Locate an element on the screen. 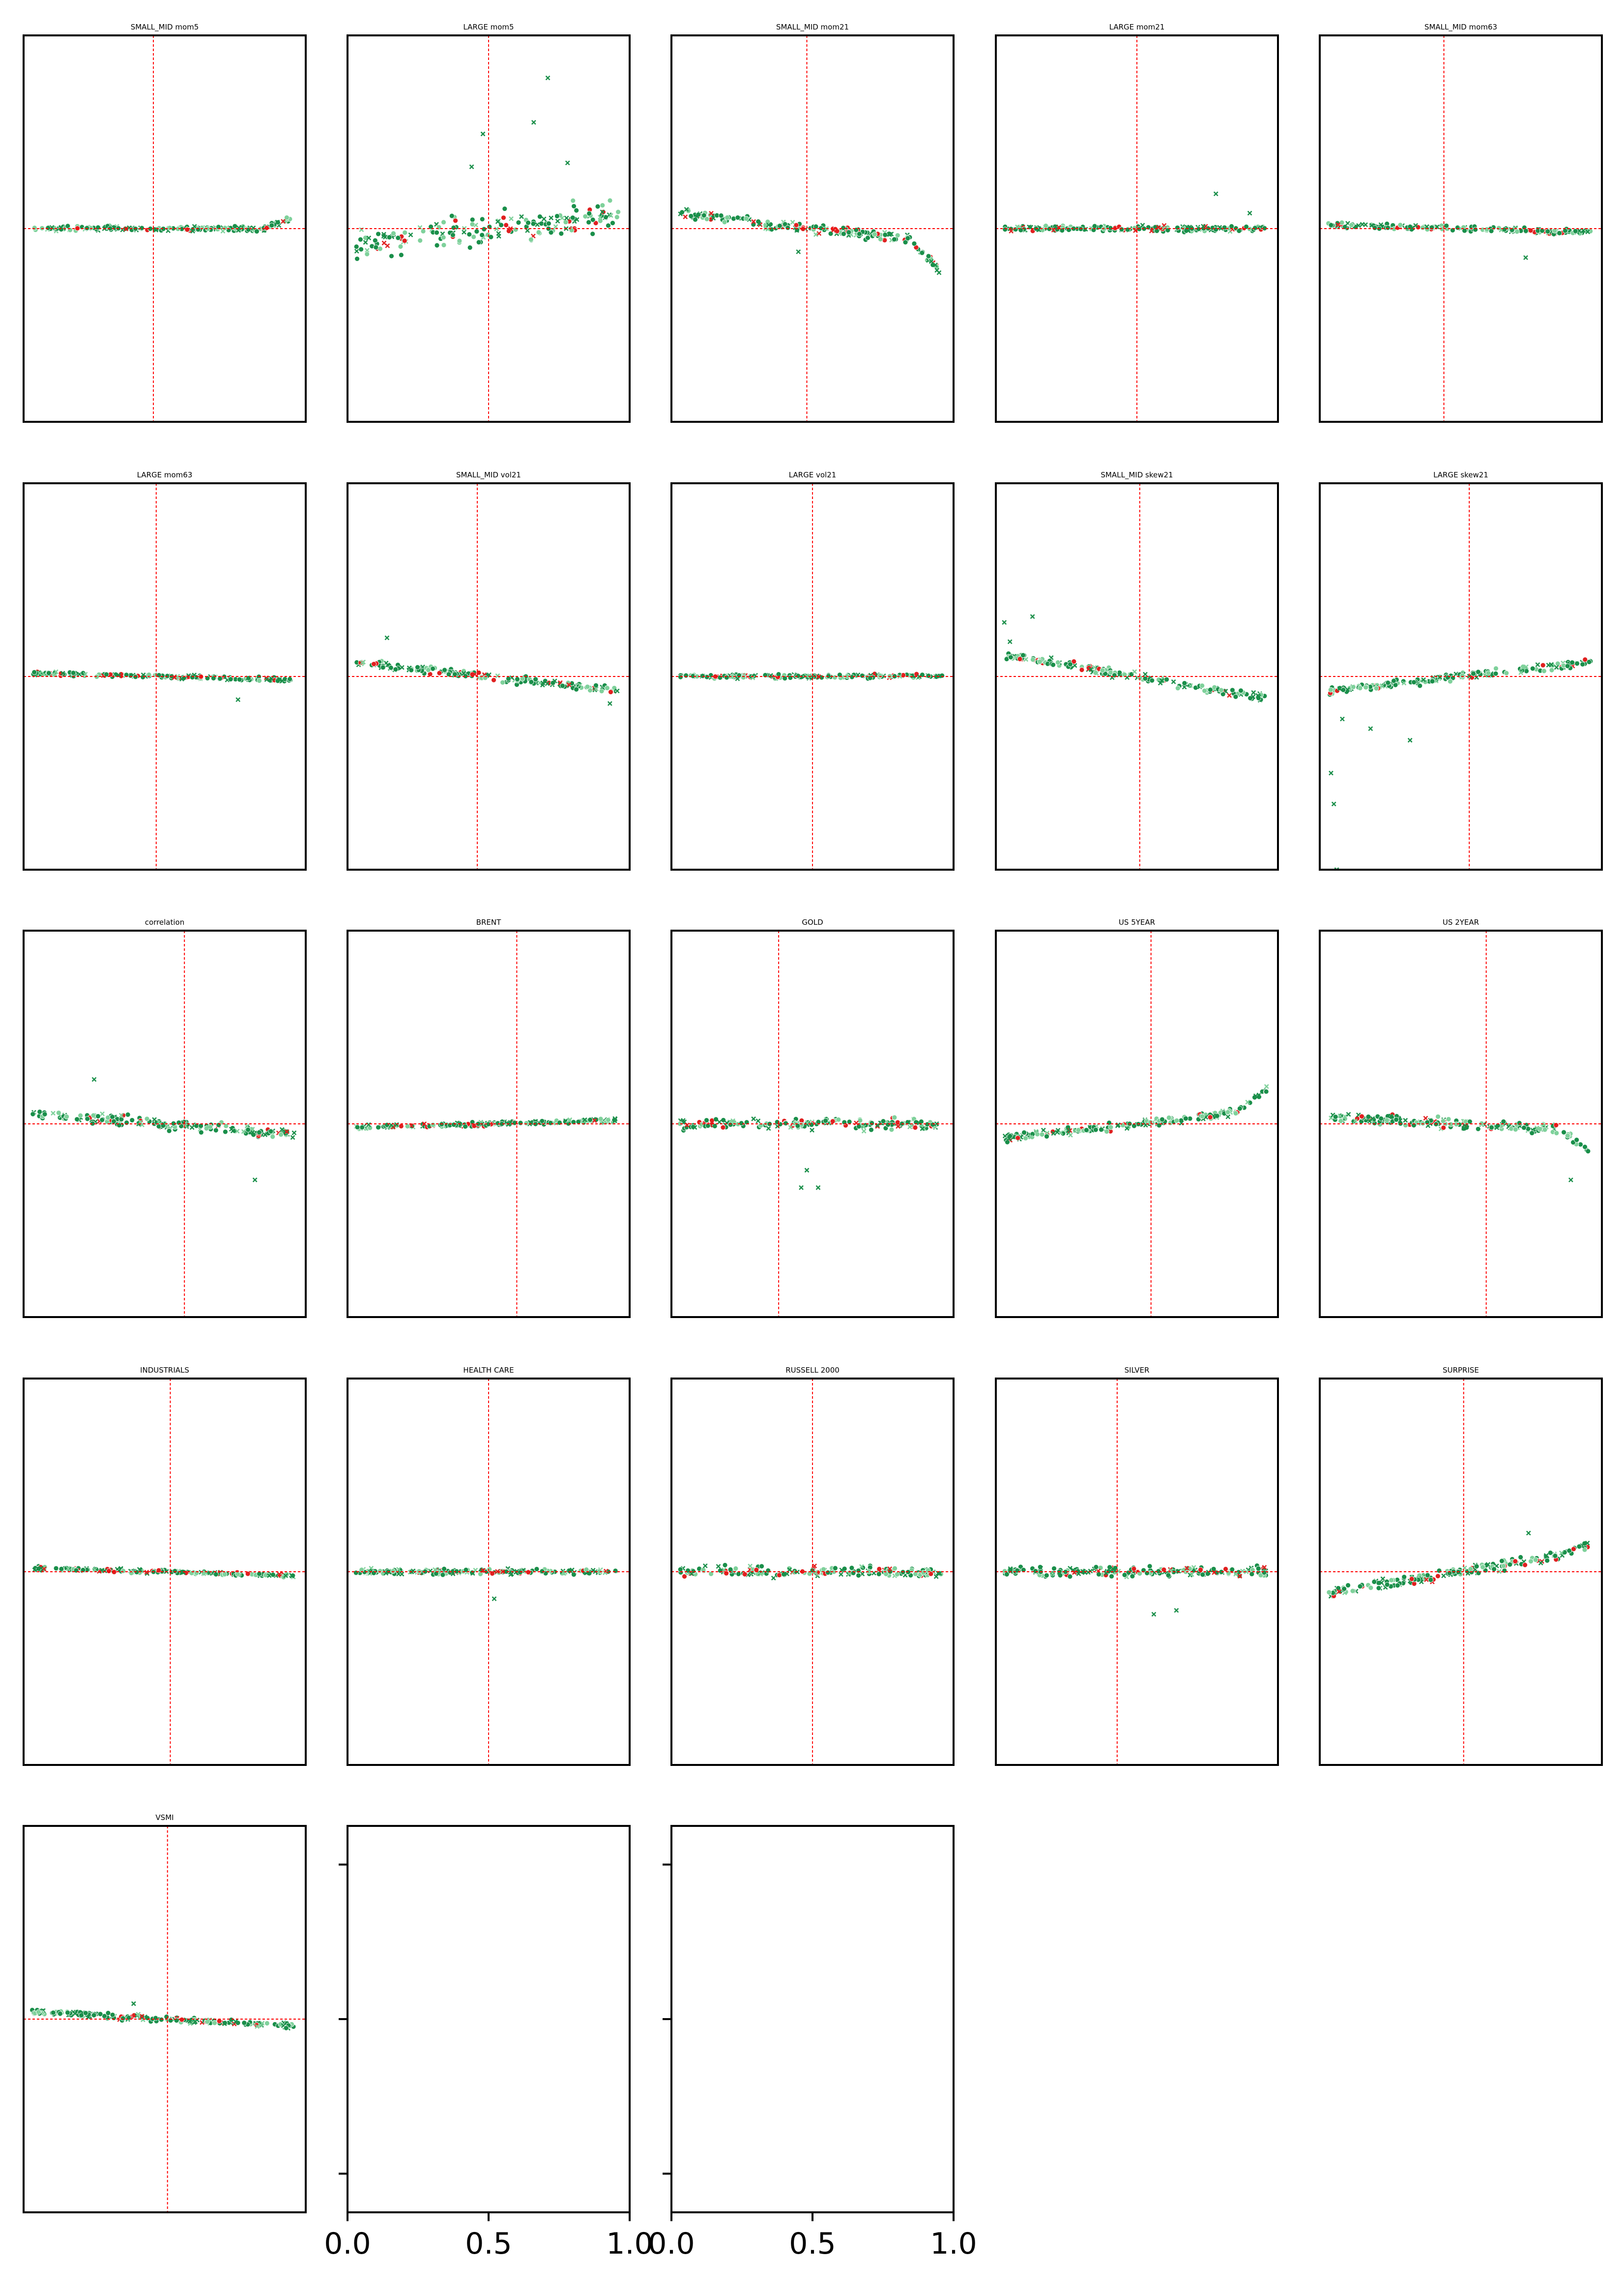 This screenshot has height=2290, width=1624. axes-frame is located at coordinates (489, 2019).